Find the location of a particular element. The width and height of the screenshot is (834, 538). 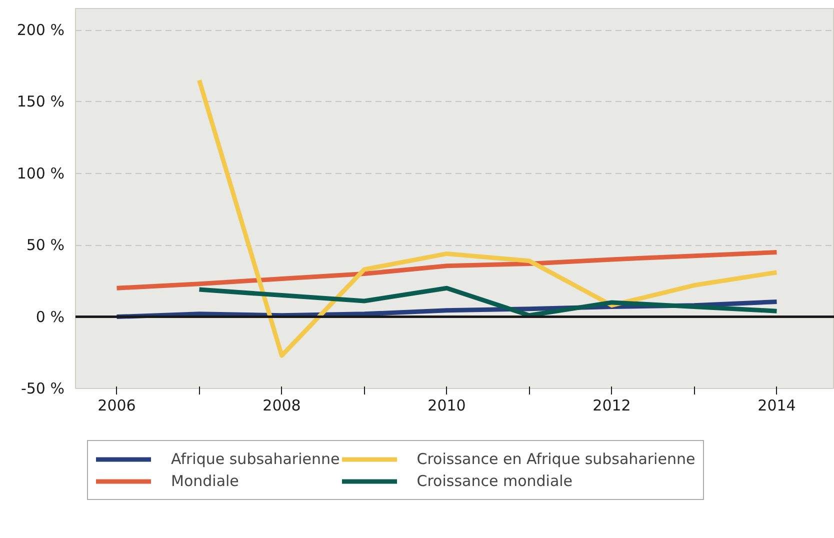

x-tick-label: 2014 is located at coordinates (777, 405).